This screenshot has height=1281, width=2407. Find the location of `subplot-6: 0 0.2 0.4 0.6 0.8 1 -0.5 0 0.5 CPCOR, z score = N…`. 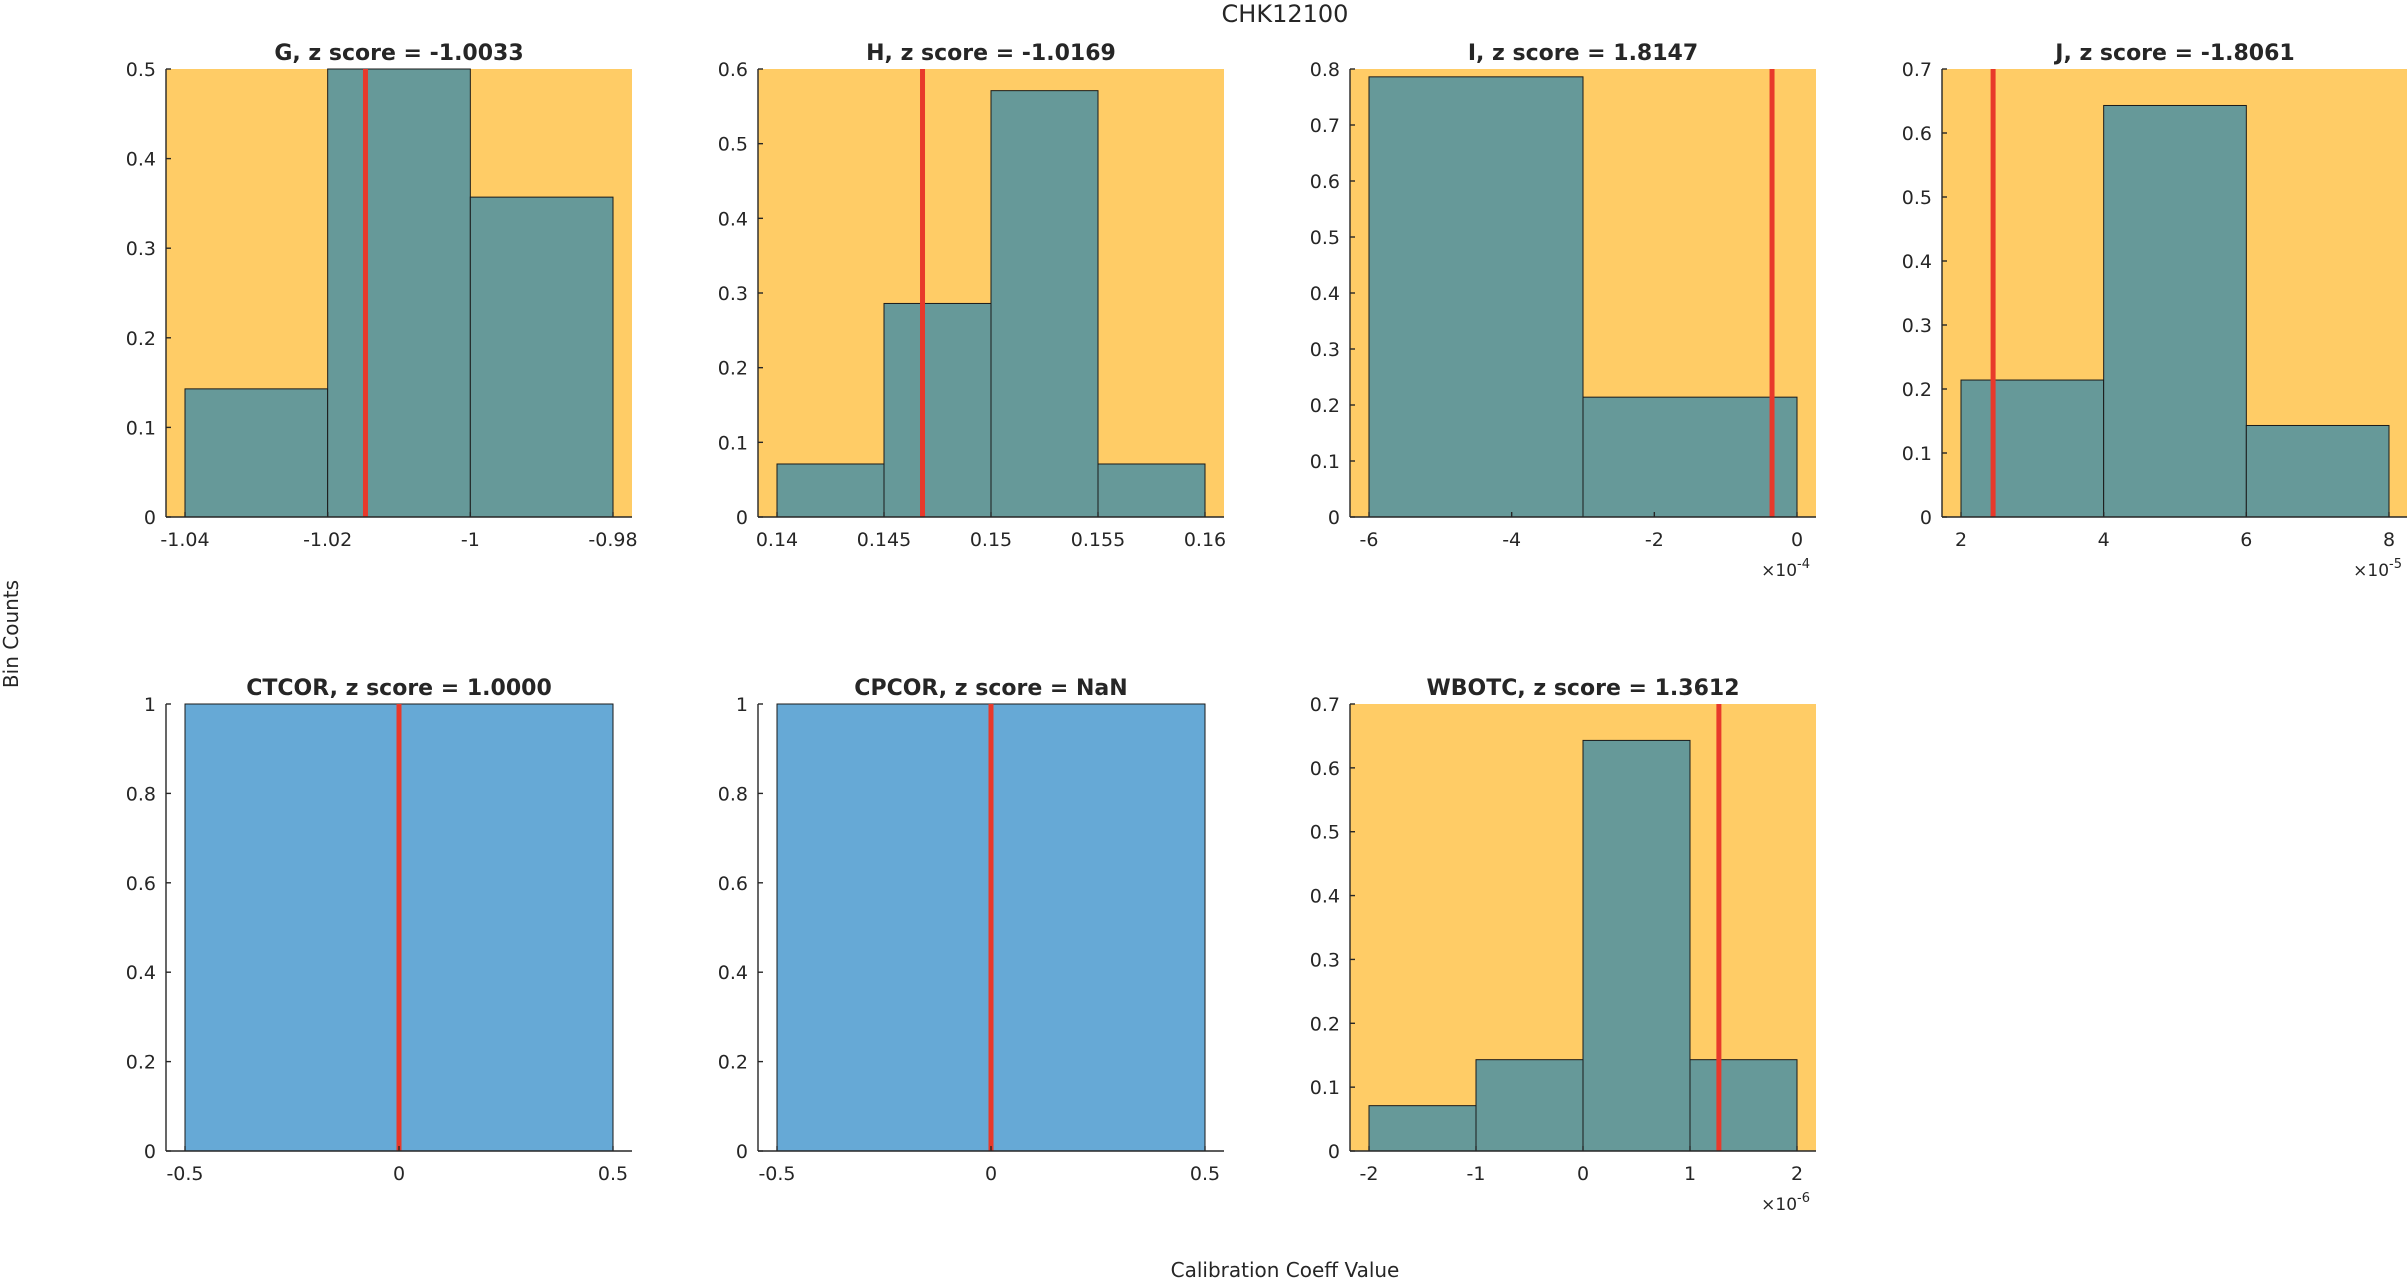

subplot-6: 0 0.2 0.4 0.6 0.8 1 -0.5 0 0.5 CPCOR, z score = N… is located at coordinates (971, 930).